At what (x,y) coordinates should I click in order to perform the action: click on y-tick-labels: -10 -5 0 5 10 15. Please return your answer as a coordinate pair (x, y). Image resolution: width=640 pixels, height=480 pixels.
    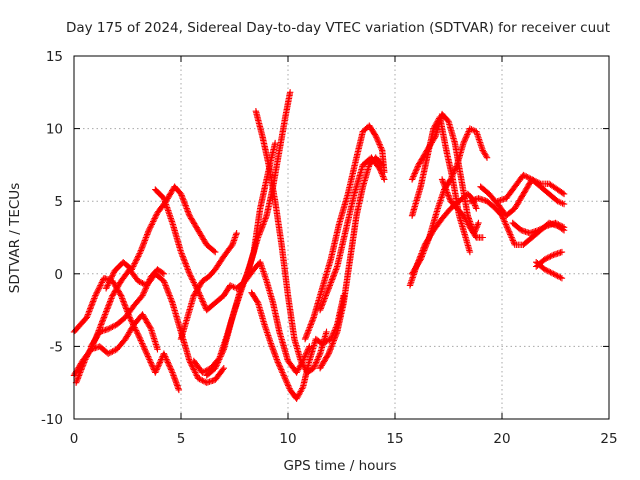
    Looking at the image, I should click on (52, 238).